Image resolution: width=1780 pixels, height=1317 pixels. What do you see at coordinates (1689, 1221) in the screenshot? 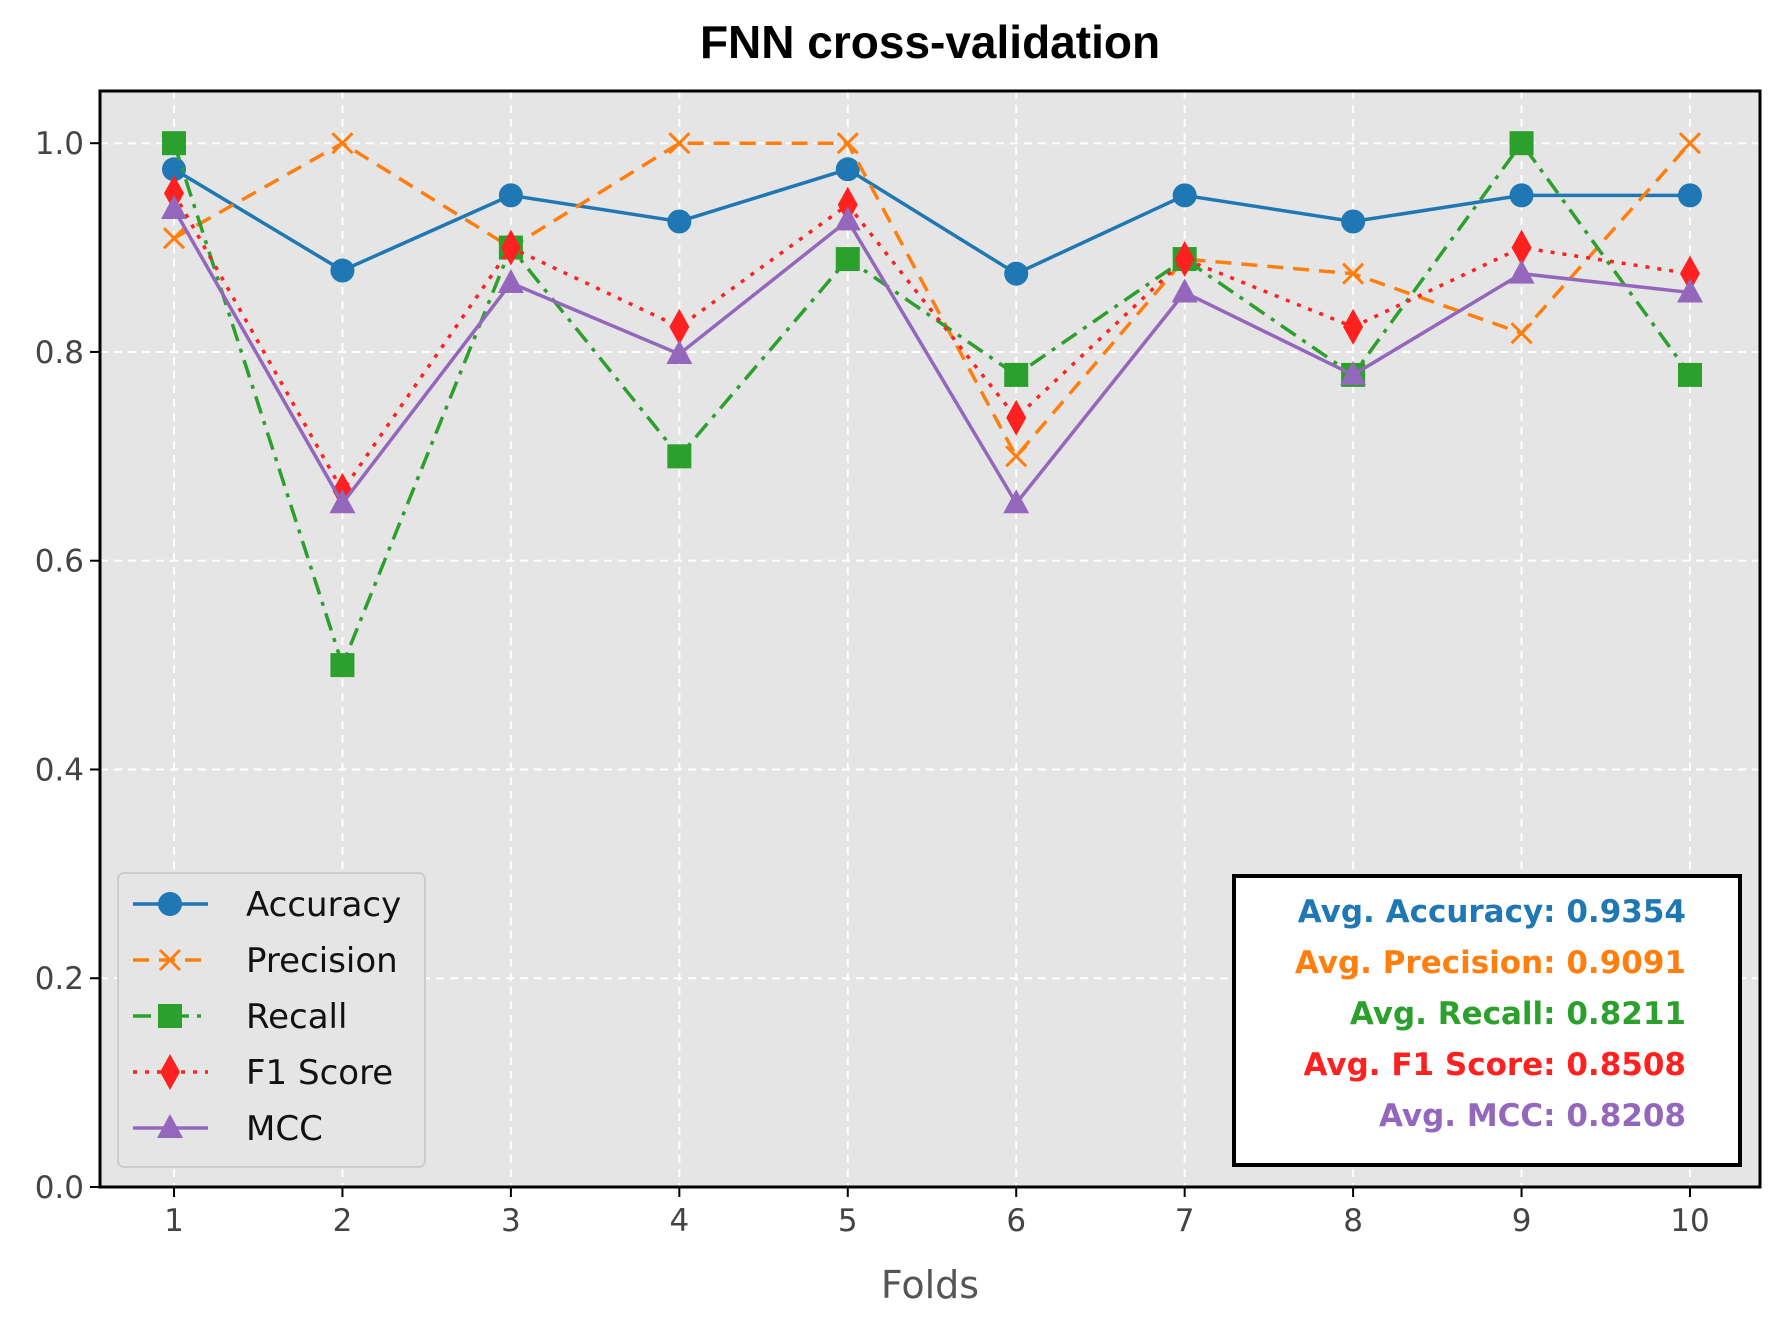
I see `x-tick-label: 10` at bounding box center [1689, 1221].